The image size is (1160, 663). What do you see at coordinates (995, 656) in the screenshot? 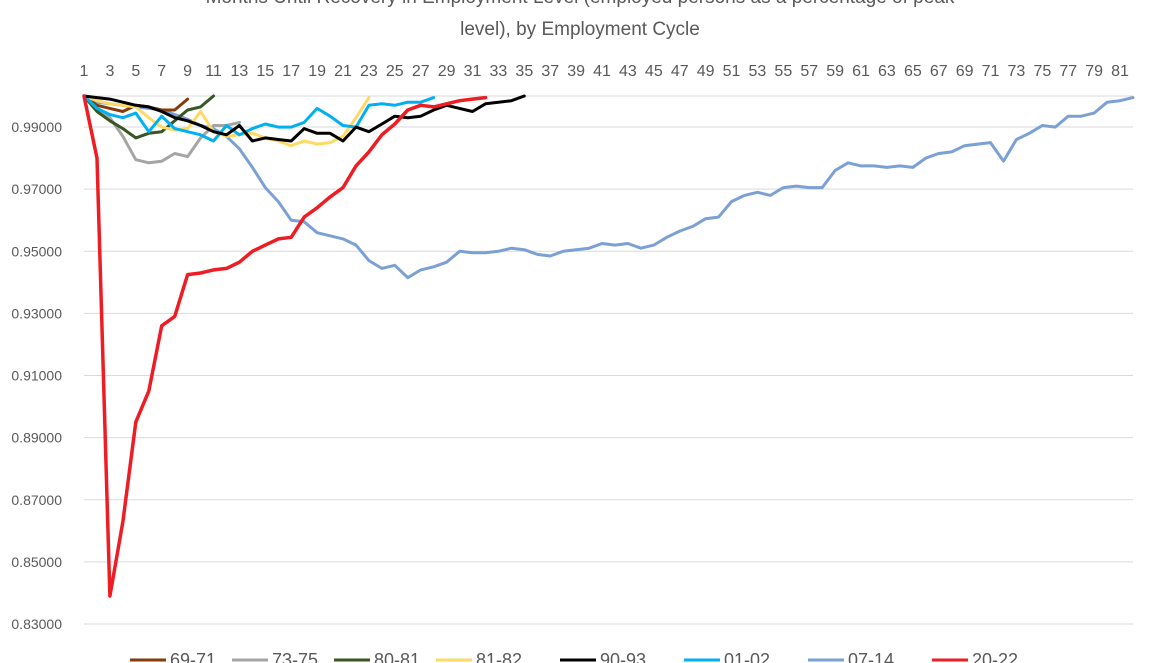
I see `legend-label: 20-22` at bounding box center [995, 656].